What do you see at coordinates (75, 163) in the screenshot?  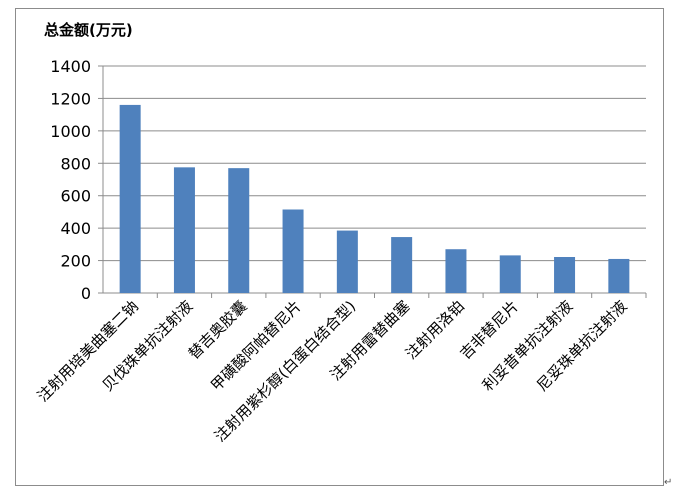 I see `y-tick-label: 800` at bounding box center [75, 163].